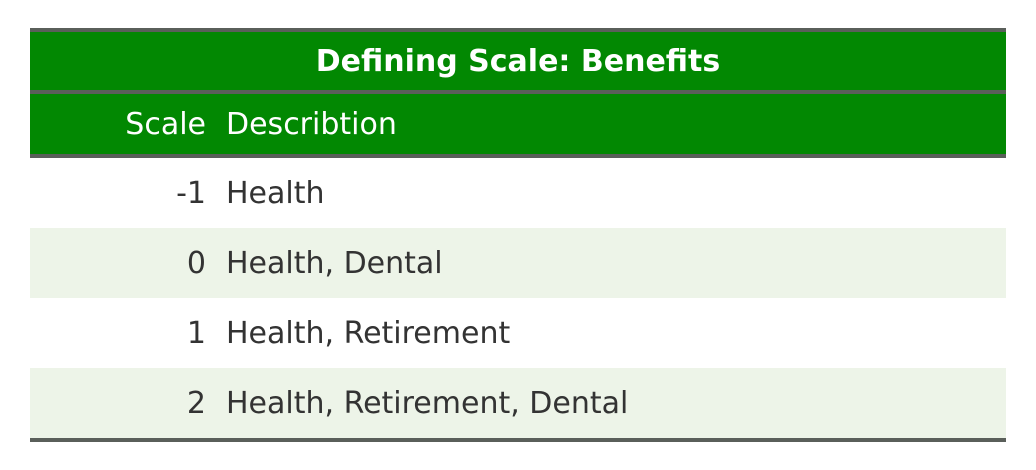 This screenshot has width=1036, height=470. Describe the element at coordinates (196, 333) in the screenshot. I see `cell-scale: 1` at that location.